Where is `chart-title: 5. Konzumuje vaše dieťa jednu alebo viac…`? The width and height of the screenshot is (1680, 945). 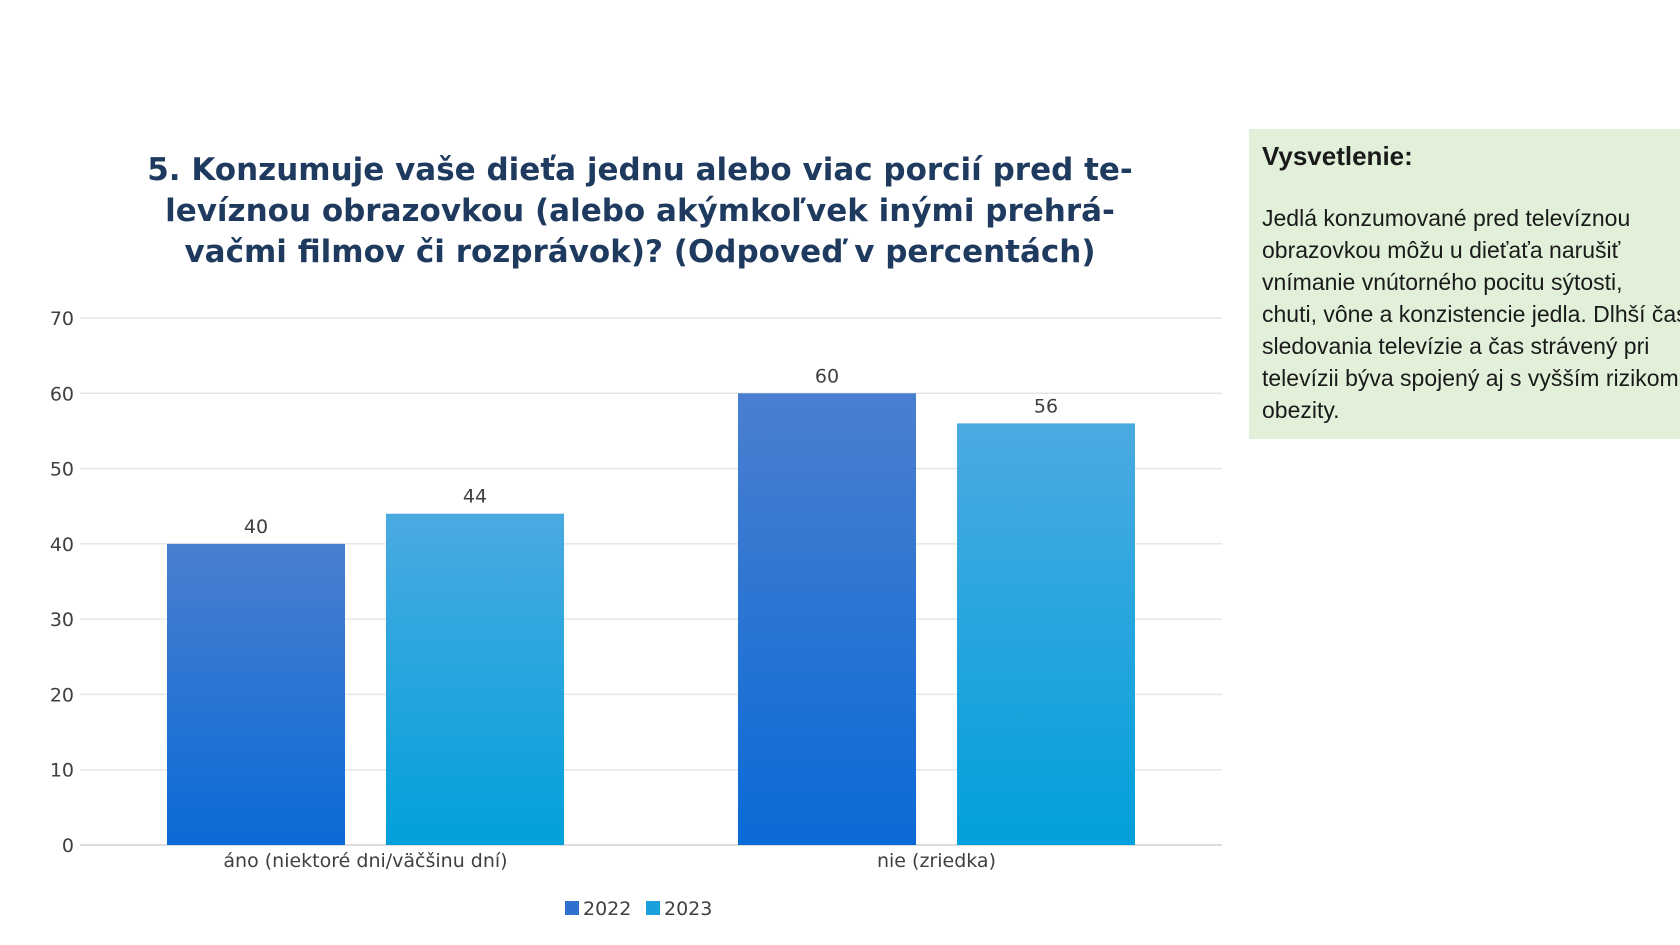 chart-title: 5. Konzumuje vaše dieťa jednu alebo viac… is located at coordinates (640, 211).